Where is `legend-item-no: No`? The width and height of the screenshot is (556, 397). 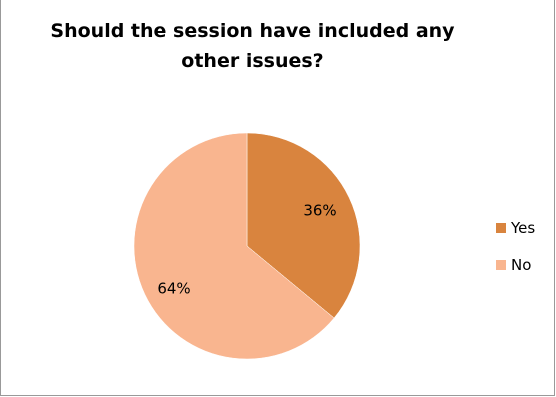
legend-item-no: No is located at coordinates (513, 265).